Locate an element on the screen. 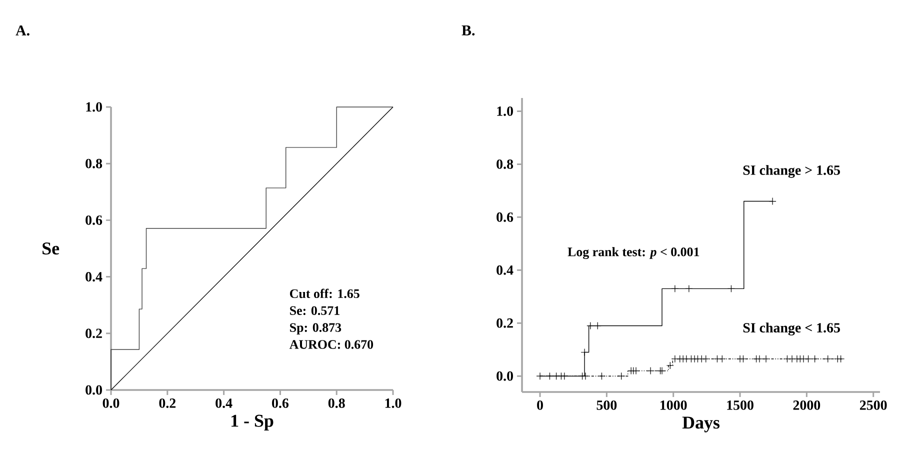 This screenshot has width=909, height=462. x-axis-title: 1 - Sp is located at coordinates (253, 422).